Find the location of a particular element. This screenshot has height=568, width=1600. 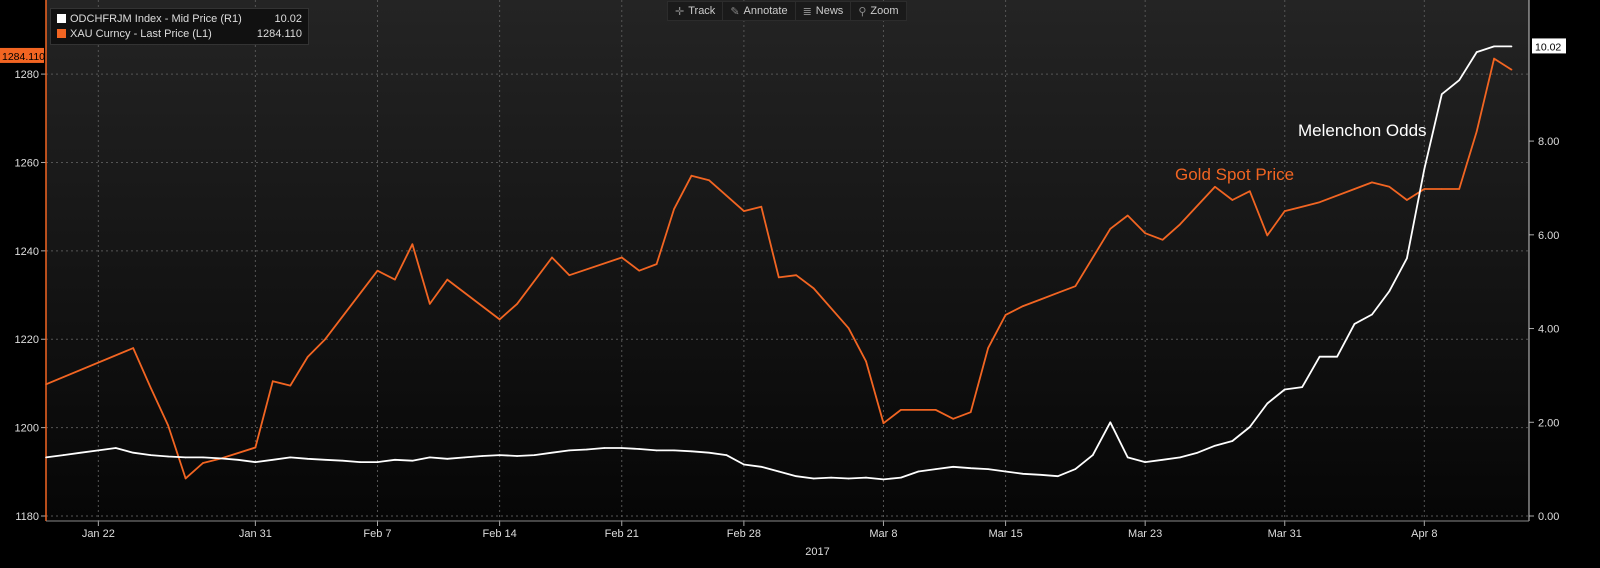

zoom-button: ⚲ Zoom is located at coordinates (878, 11).